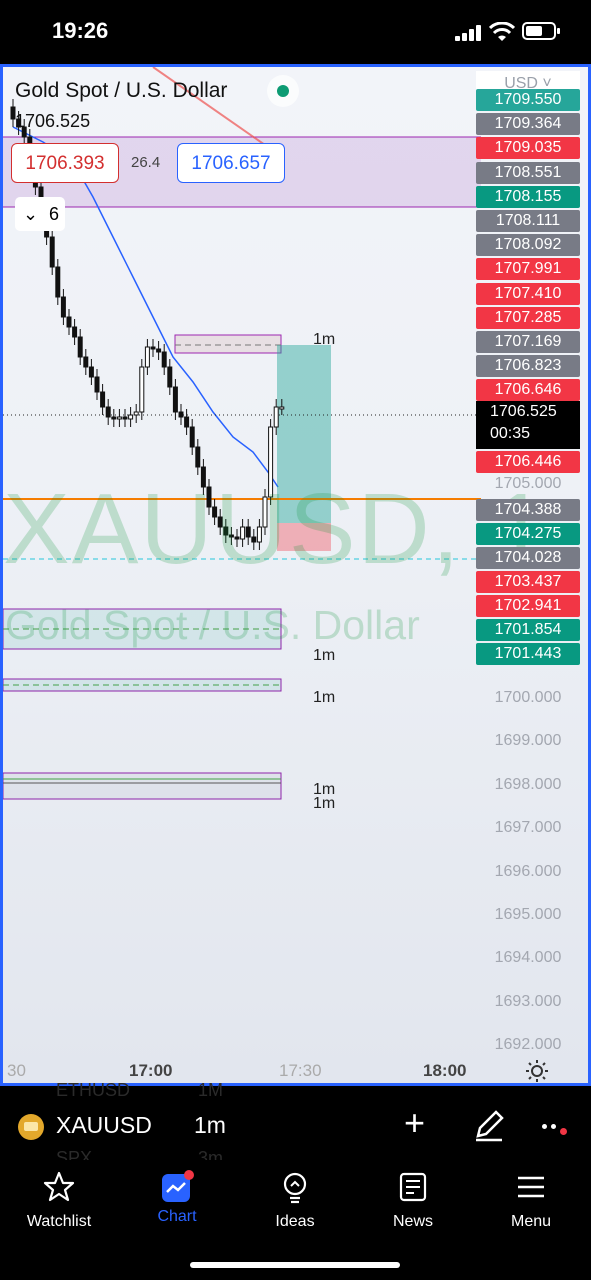  I want to click on price-axis-label: 1708.111, so click(528, 221).